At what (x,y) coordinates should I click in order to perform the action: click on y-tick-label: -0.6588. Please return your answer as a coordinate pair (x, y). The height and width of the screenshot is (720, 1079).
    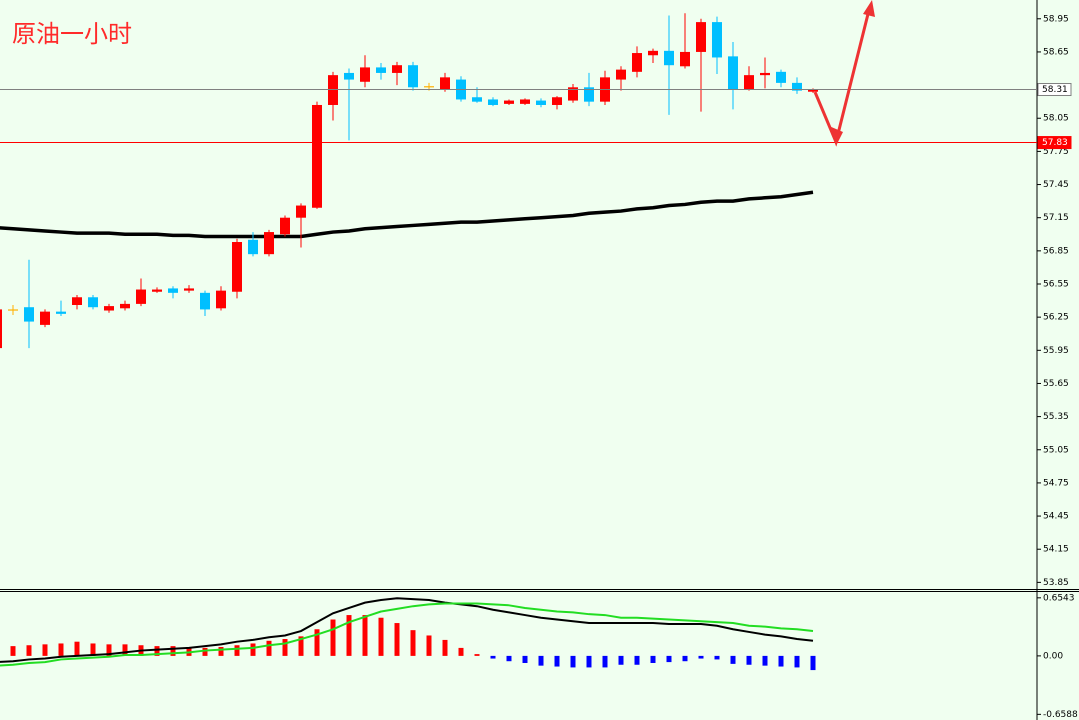
    Looking at the image, I should click on (1060, 715).